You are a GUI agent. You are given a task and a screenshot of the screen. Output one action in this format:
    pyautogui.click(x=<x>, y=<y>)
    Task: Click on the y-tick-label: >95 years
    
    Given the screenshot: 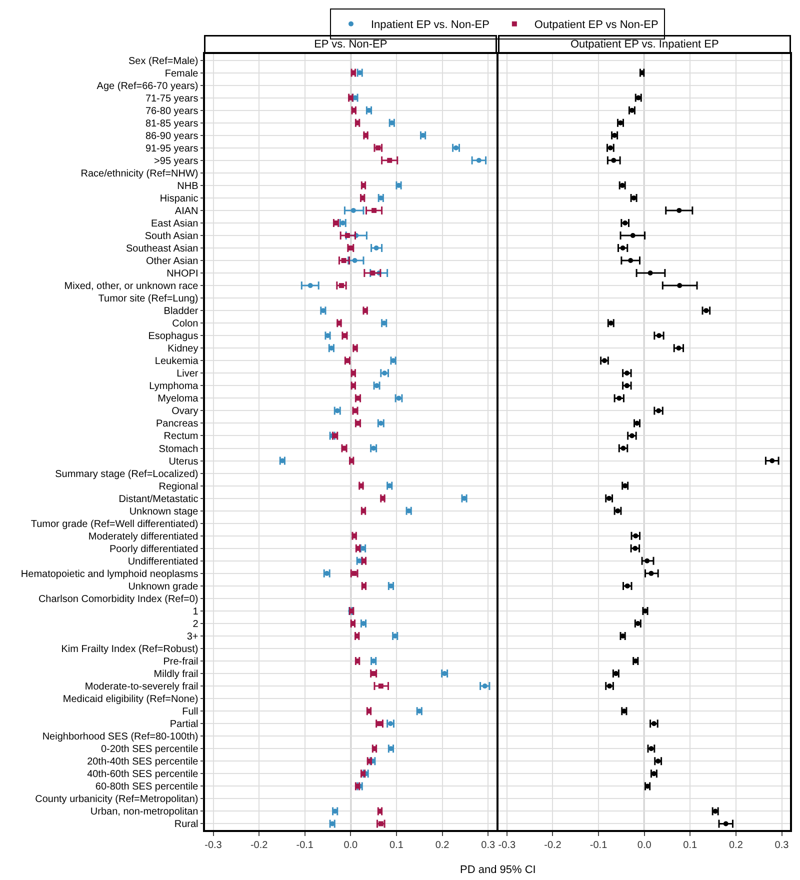 What is the action you would take?
    pyautogui.click(x=176, y=161)
    